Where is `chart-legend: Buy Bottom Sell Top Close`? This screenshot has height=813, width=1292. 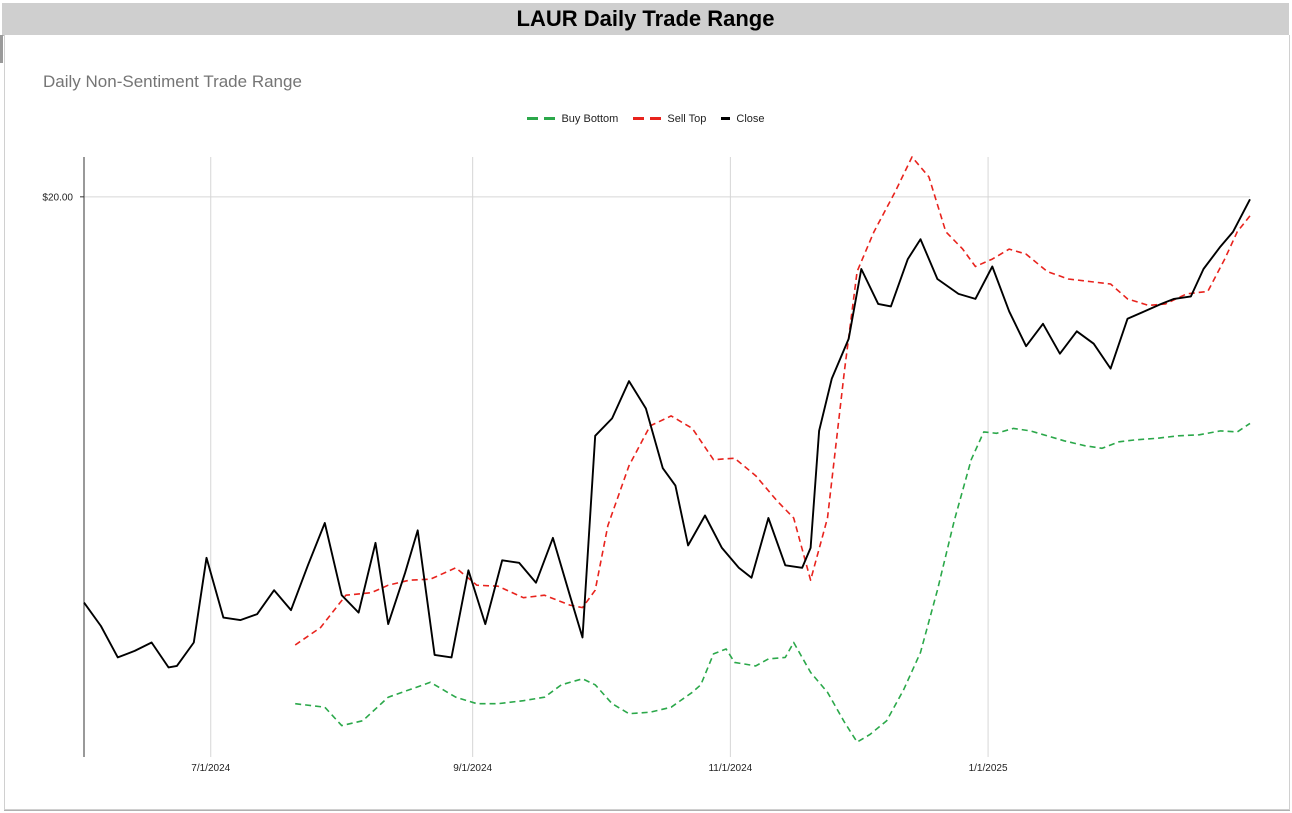 chart-legend: Buy Bottom Sell Top Close is located at coordinates (646, 119).